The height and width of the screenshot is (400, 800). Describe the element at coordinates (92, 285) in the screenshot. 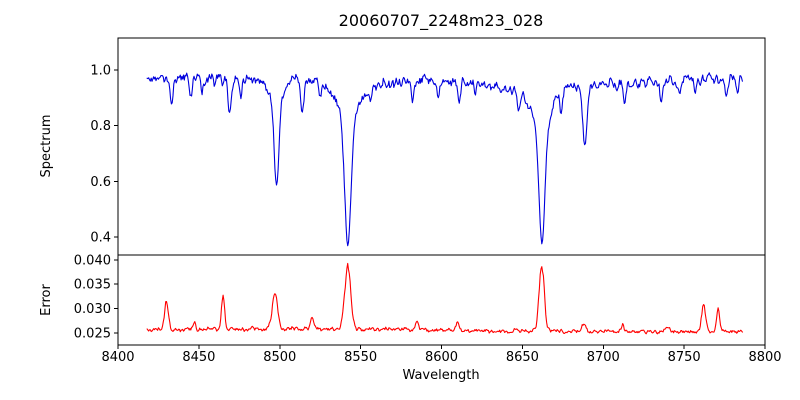

I see `y-tick-label: 0.035` at that location.